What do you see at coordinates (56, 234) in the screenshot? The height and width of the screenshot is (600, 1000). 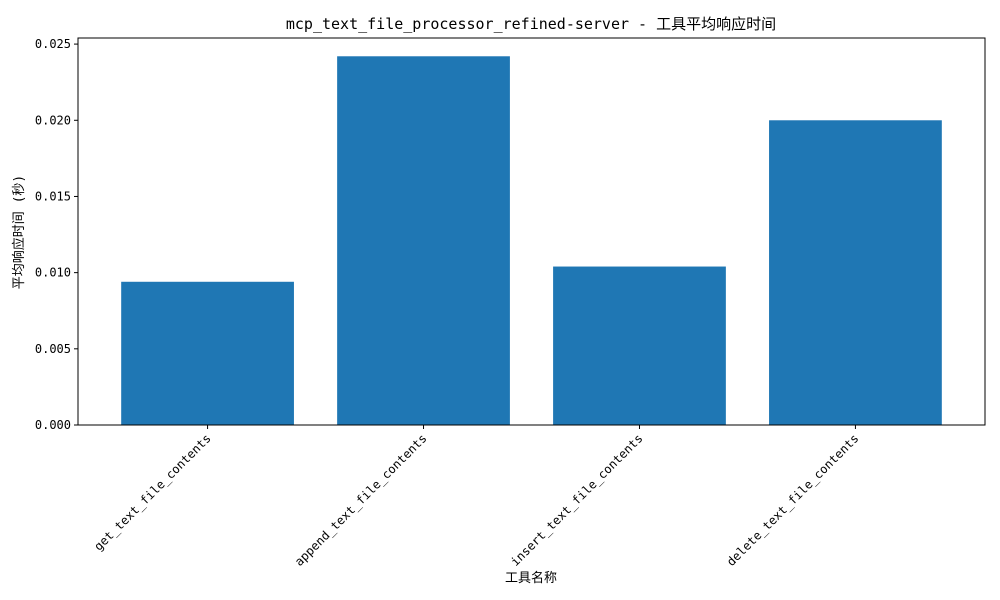 I see `y-axis: 0.000 0.005 0.010 0.015 0.020 0.025` at bounding box center [56, 234].